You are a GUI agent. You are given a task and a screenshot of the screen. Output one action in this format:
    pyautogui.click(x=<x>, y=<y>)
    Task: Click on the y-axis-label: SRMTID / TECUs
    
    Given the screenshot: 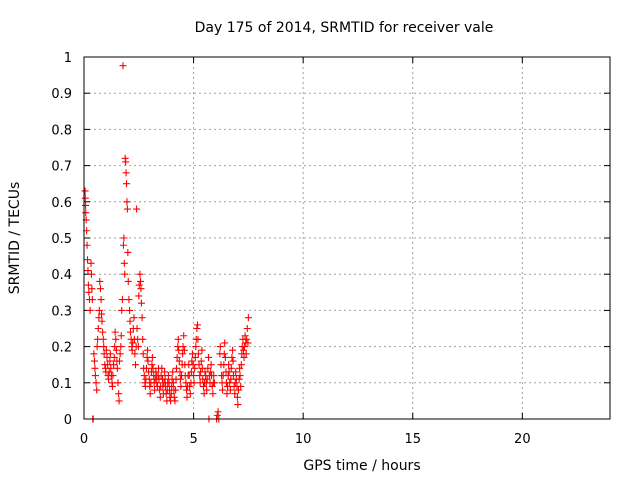 What is the action you would take?
    pyautogui.click(x=15, y=238)
    